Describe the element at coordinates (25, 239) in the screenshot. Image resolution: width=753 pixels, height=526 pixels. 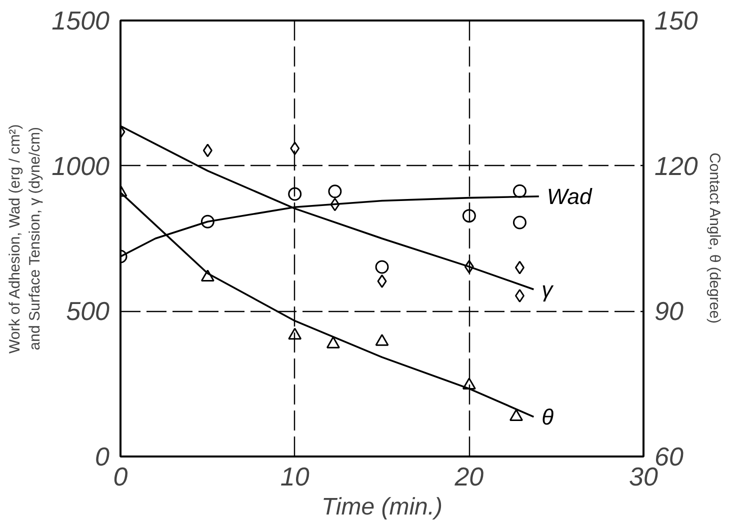
I see `y-axis-title: Work of Adhesion, Wad (erg / cm²) and Surface Tension, γ (dyne/cm)` at that location.